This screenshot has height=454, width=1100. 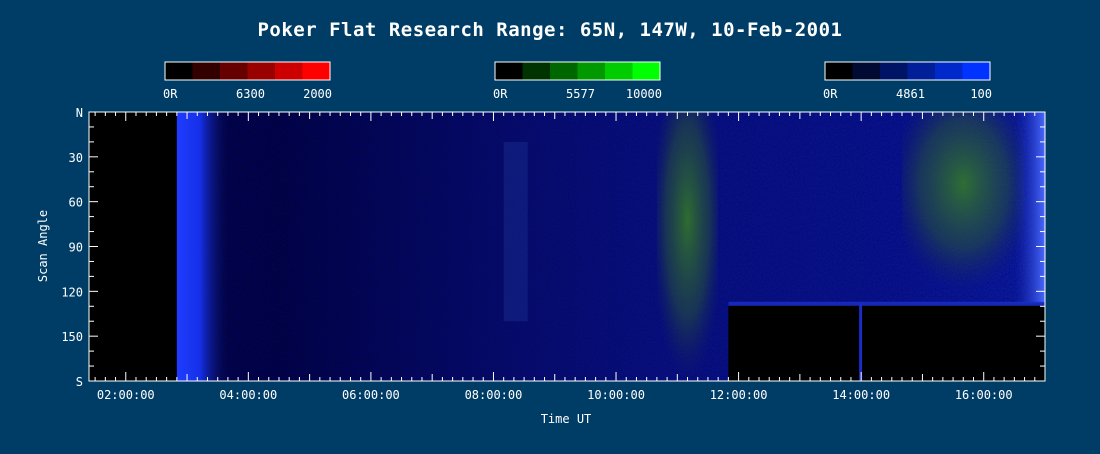 What do you see at coordinates (861, 342) in the screenshot?
I see `feature-data-strip` at bounding box center [861, 342].